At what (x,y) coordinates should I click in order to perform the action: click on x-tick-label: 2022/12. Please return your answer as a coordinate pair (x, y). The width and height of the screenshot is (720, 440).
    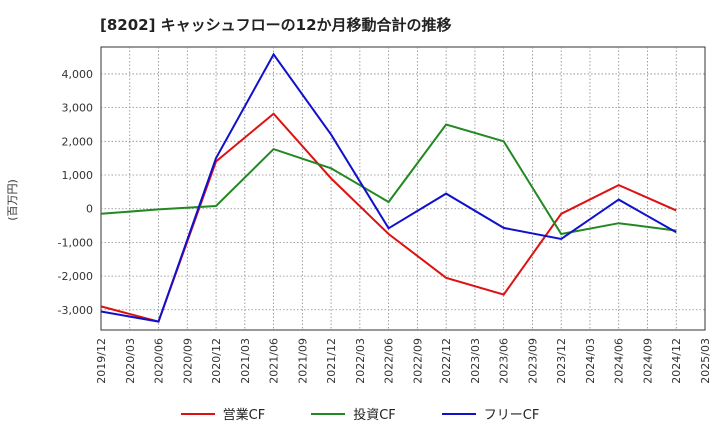
    Looking at the image, I should click on (446, 361).